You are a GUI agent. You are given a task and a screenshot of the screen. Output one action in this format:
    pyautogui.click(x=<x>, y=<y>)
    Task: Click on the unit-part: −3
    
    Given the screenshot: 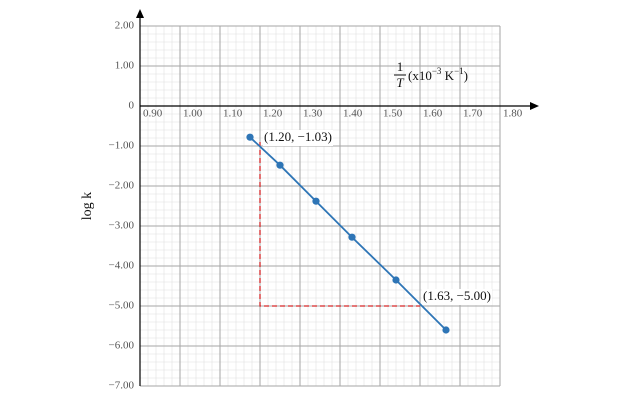 What is the action you would take?
    pyautogui.click(x=437, y=71)
    